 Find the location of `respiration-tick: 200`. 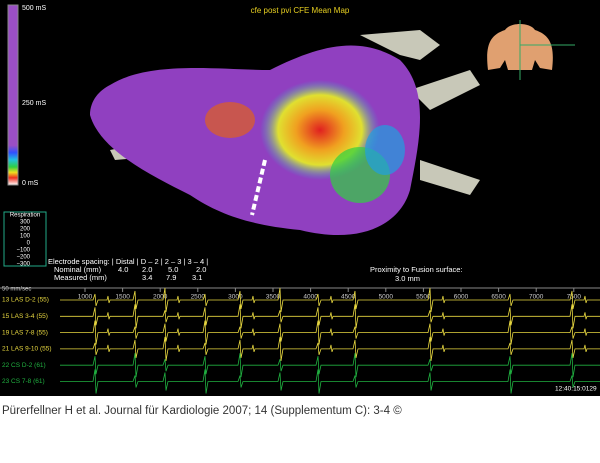

respiration-tick: 200 is located at coordinates (25, 230).